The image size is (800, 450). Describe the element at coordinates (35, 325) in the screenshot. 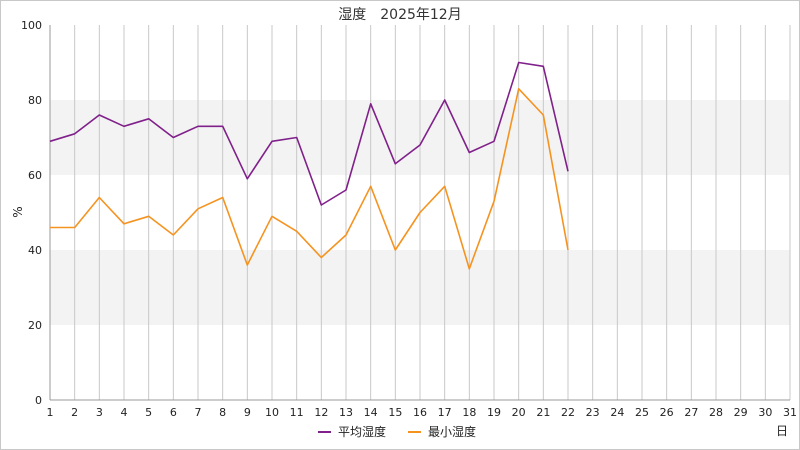

I see `y-tick-label-20: 20` at that location.